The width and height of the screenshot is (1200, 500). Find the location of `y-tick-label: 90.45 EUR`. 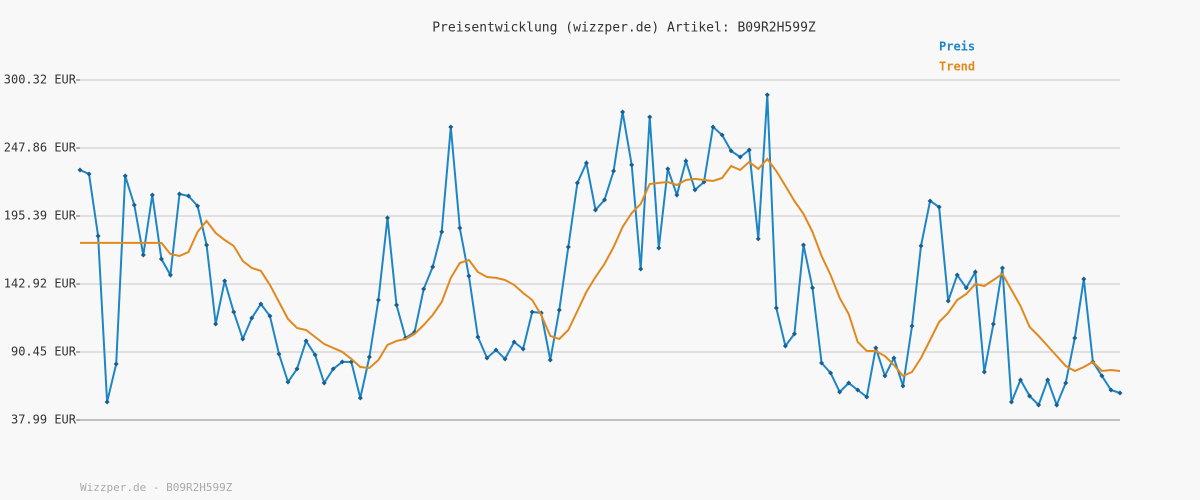

y-tick-label: 90.45 EUR is located at coordinates (44, 352).